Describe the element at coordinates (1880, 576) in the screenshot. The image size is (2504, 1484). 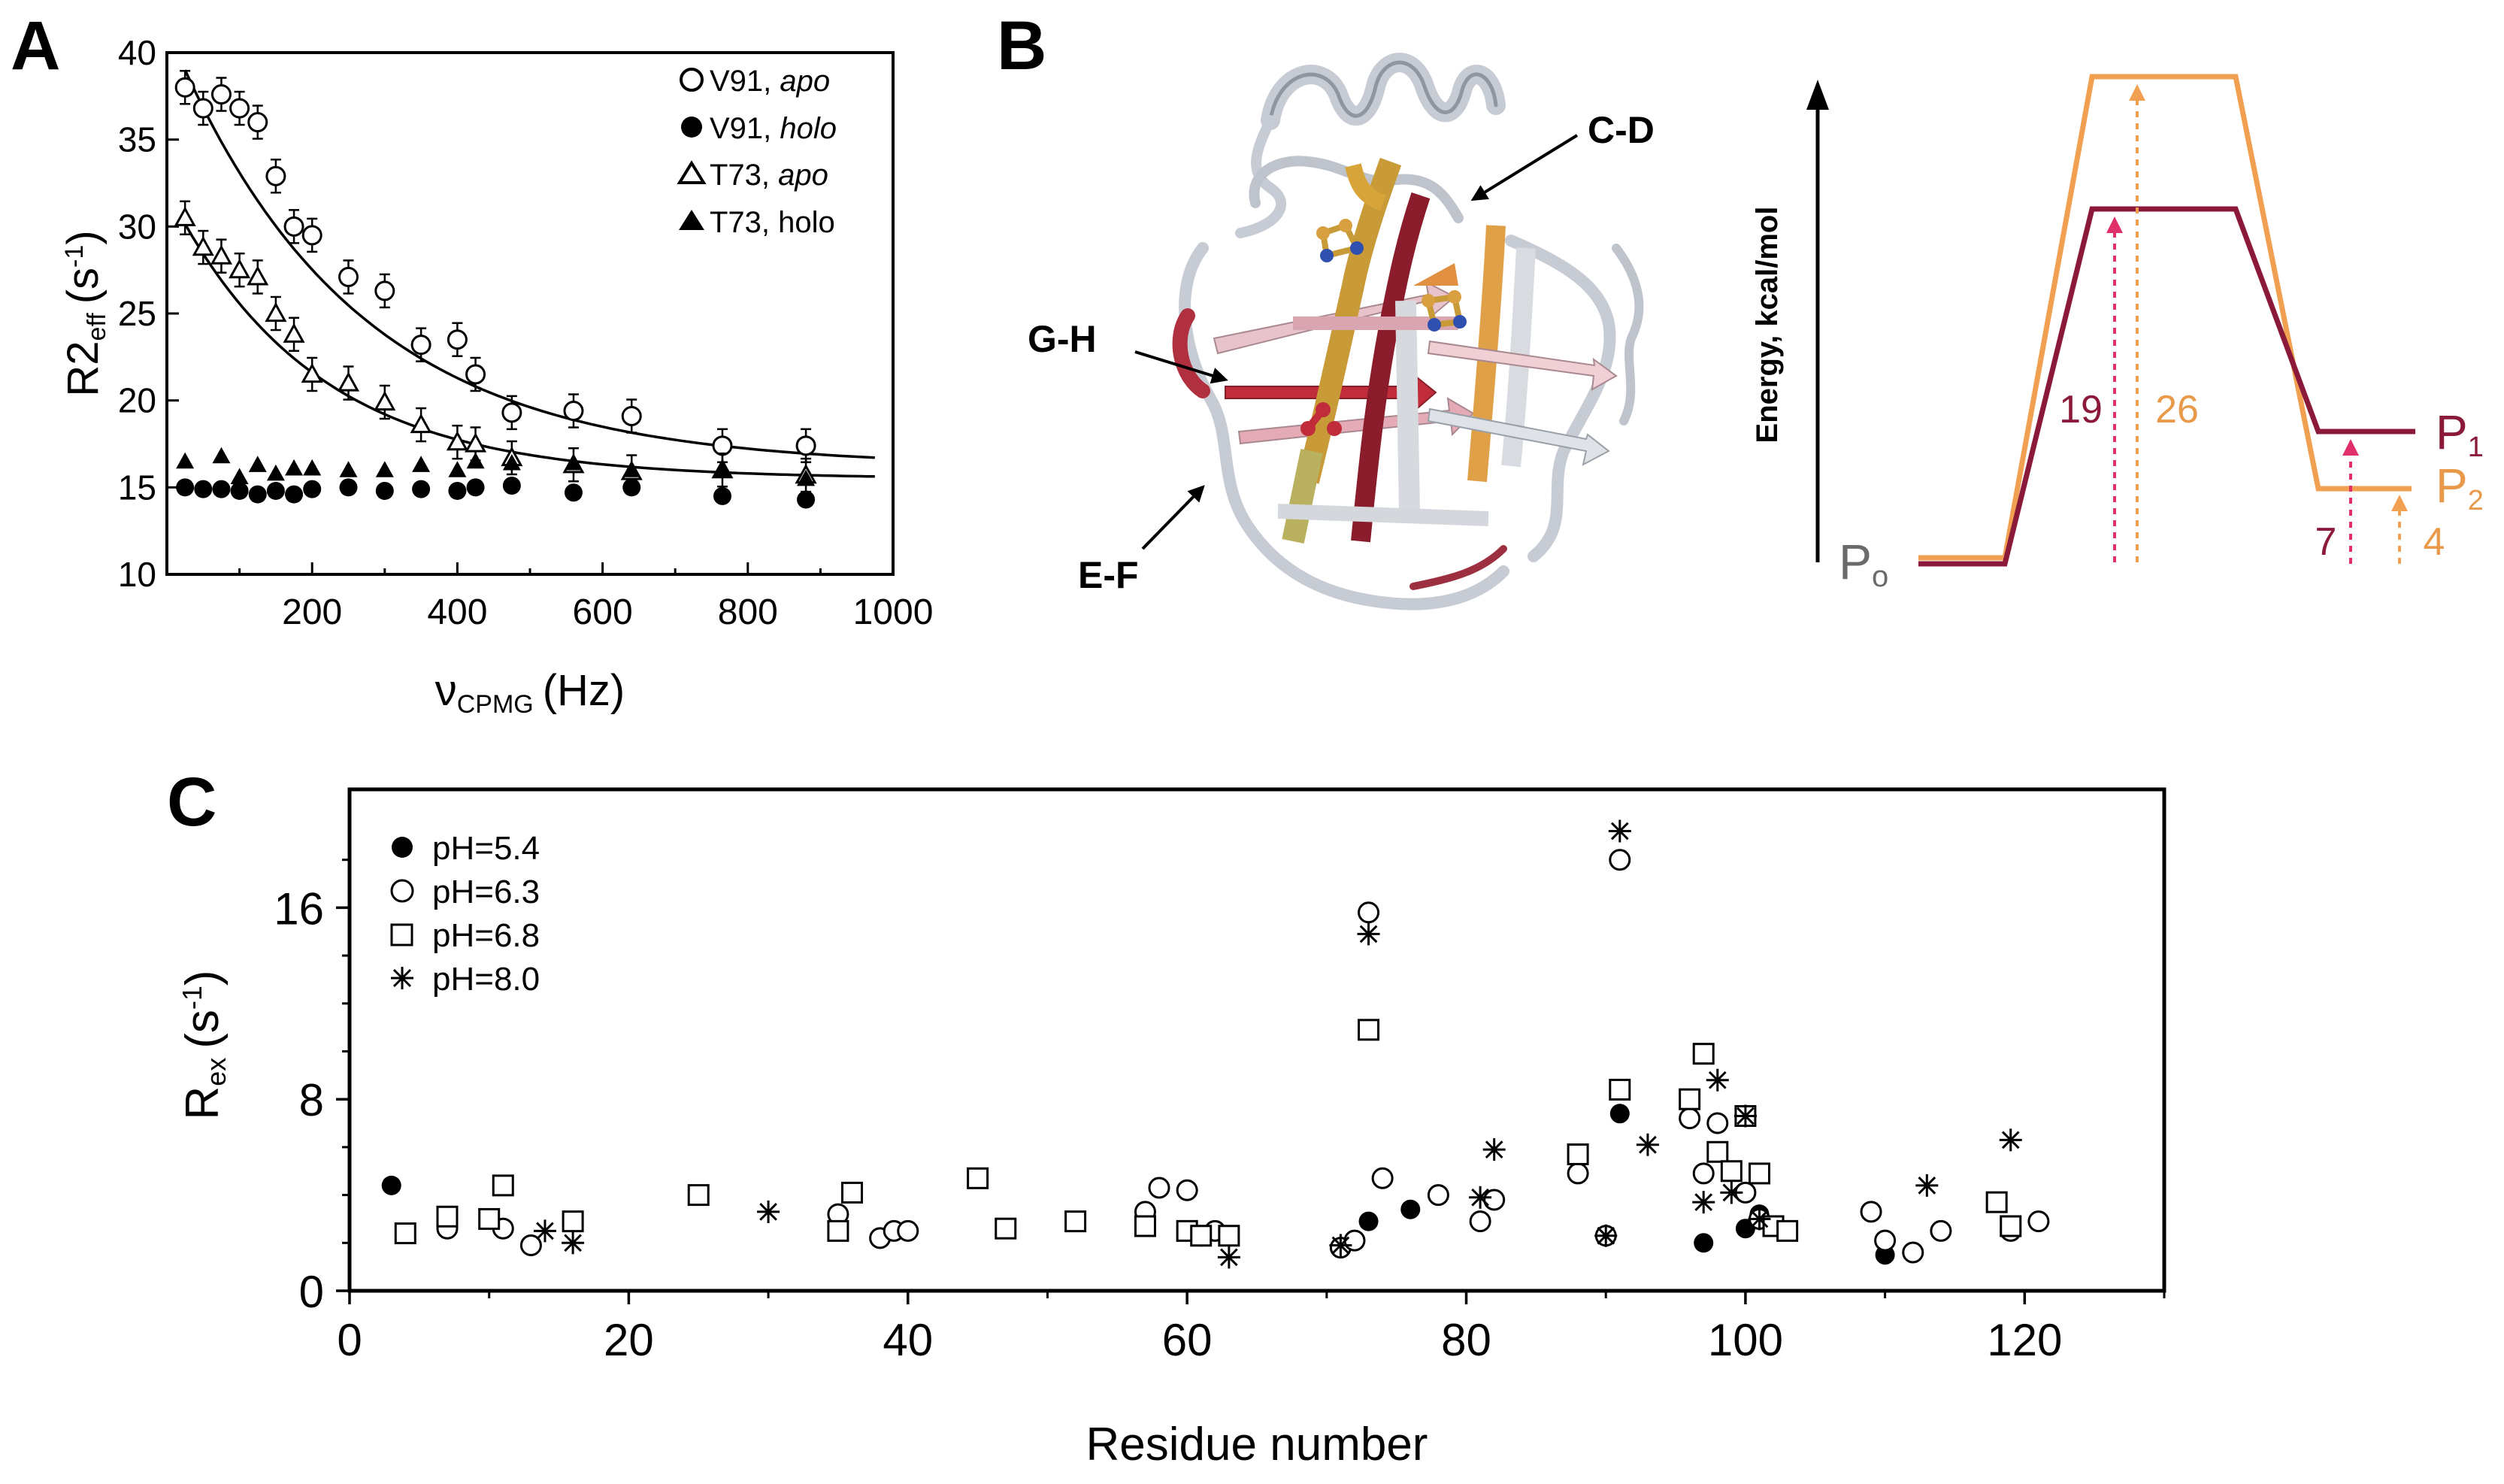
I see `state-label-p0-sub: o` at that location.